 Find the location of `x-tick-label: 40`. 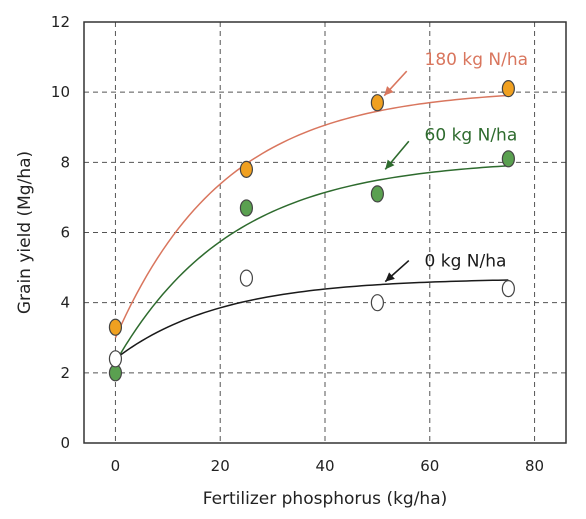

x-tick-label: 40 is located at coordinates (324, 466).